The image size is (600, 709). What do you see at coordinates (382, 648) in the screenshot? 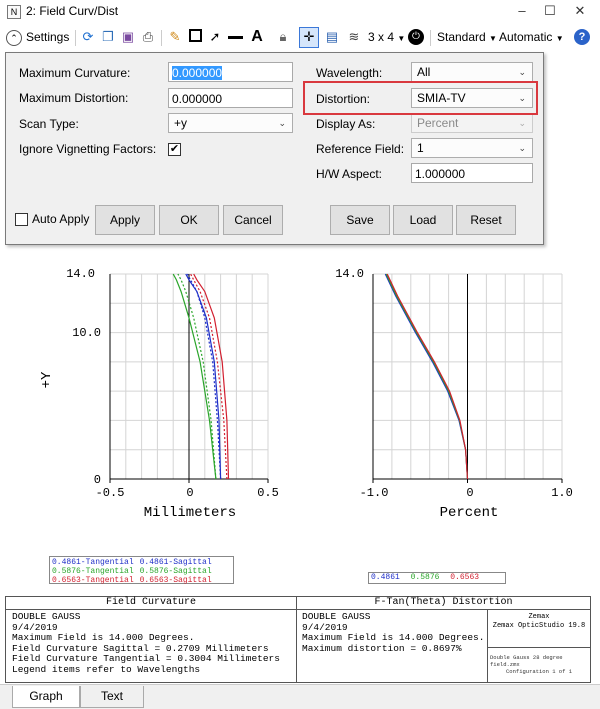
I see `info-line: Maximum distortion = 0.8697%` at bounding box center [382, 648].